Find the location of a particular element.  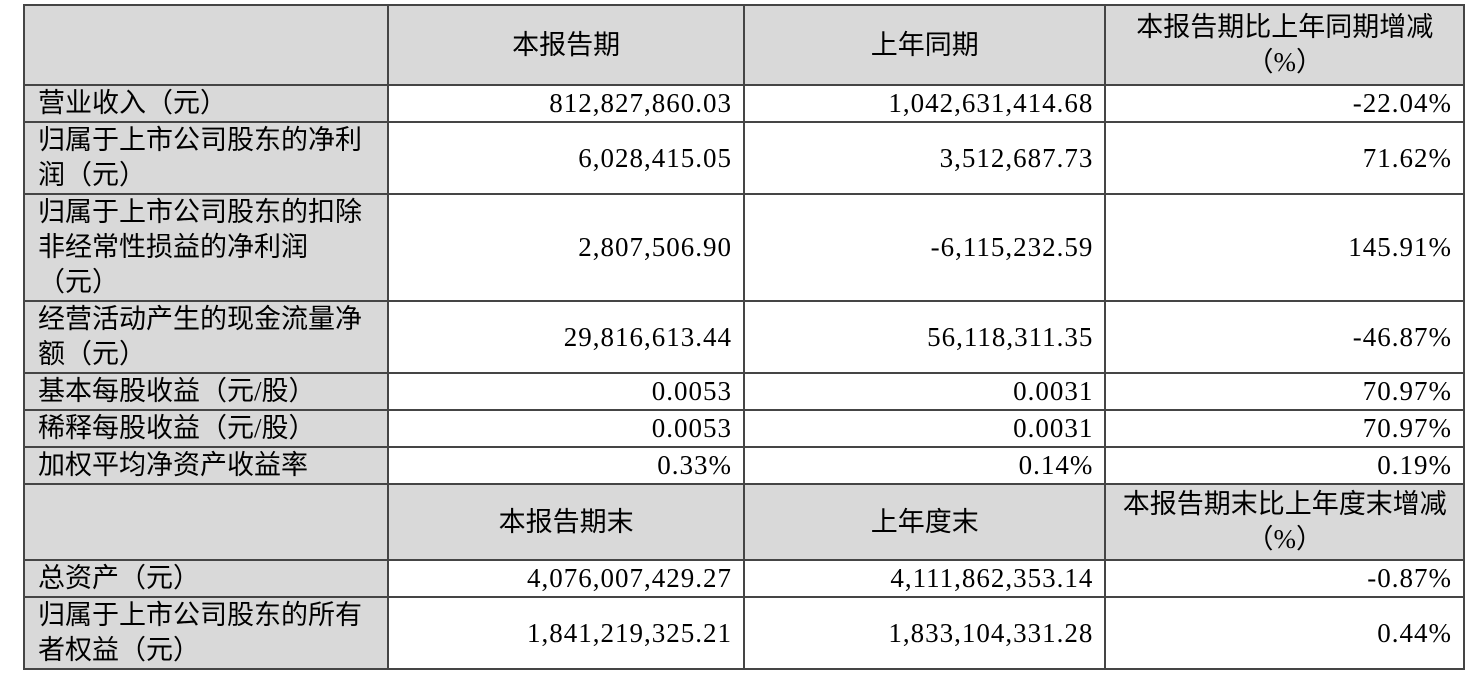

value-change: 0.19% is located at coordinates (1284, 465).